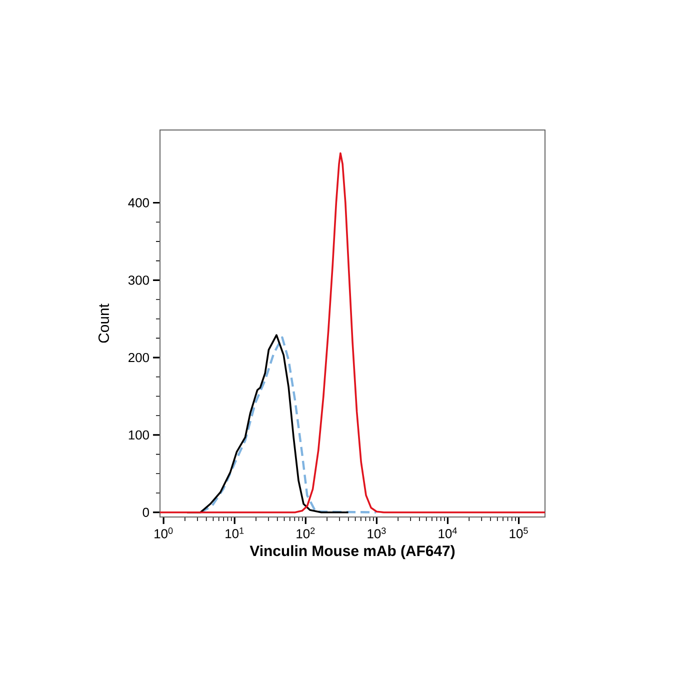  Describe the element at coordinates (104, 323) in the screenshot. I see `y-axis-title: Count` at that location.